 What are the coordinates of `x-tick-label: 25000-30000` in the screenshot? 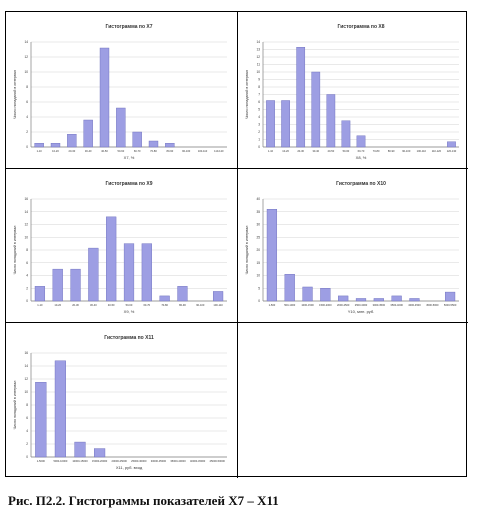 It's located at (139, 461).